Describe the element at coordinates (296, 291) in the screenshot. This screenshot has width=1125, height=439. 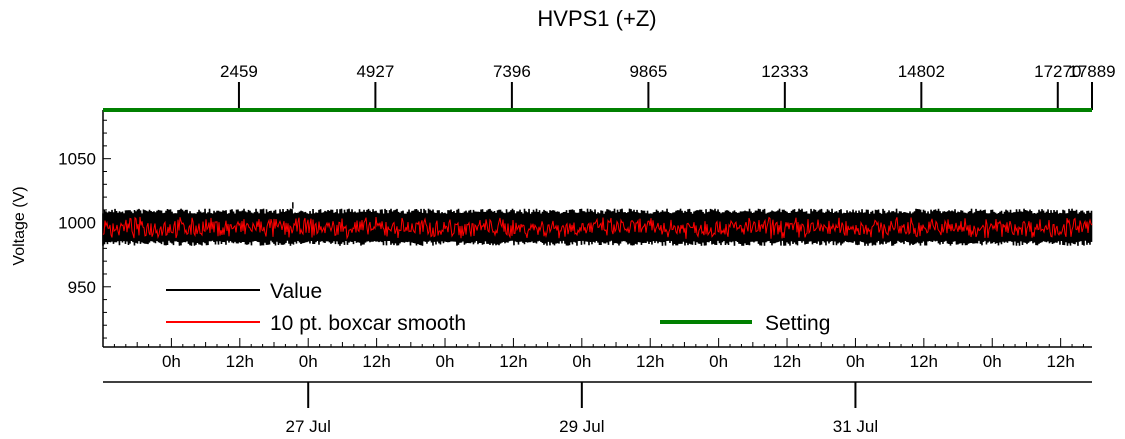
I see `legend-label-value: Value` at that location.